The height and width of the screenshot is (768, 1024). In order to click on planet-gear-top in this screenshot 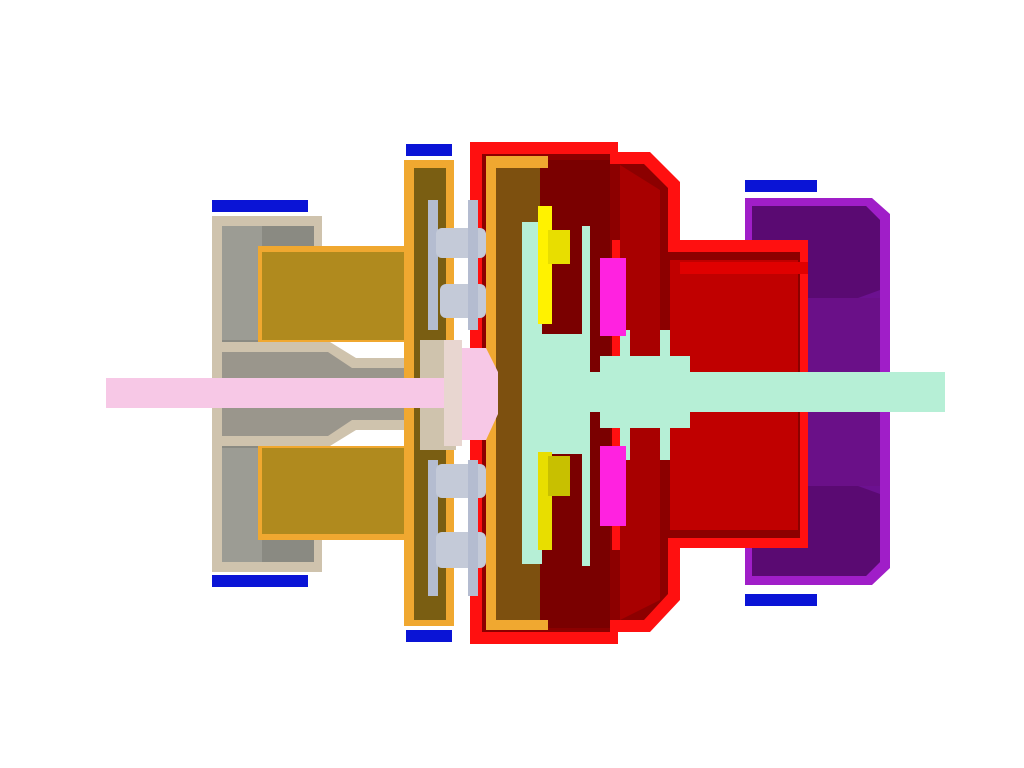, I will do `click(457, 265)`.